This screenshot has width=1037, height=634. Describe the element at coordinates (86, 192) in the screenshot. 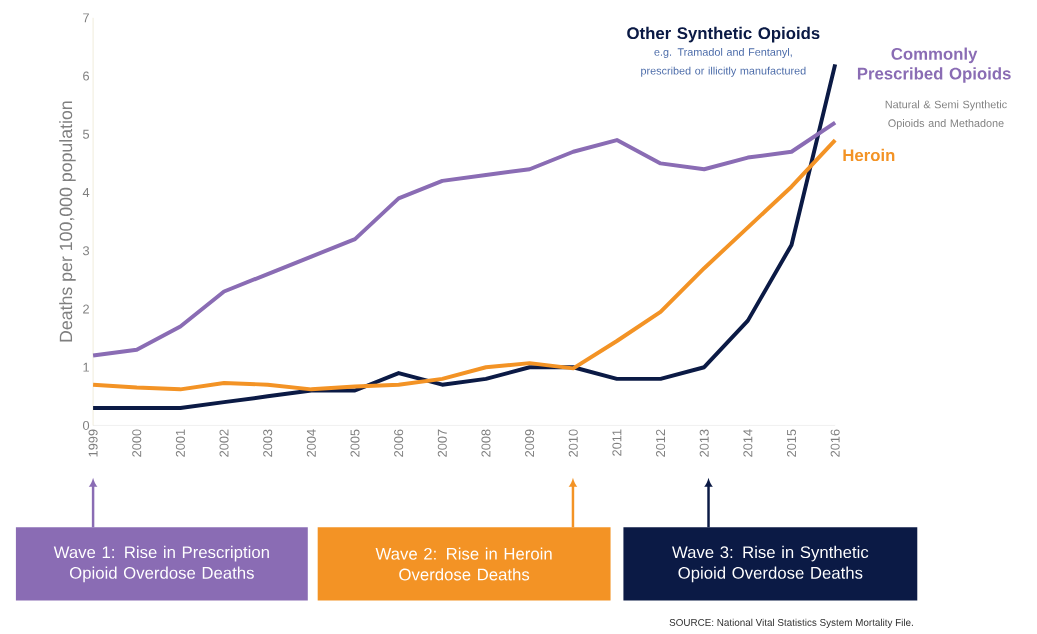

I see `y-tick-label: 4` at that location.